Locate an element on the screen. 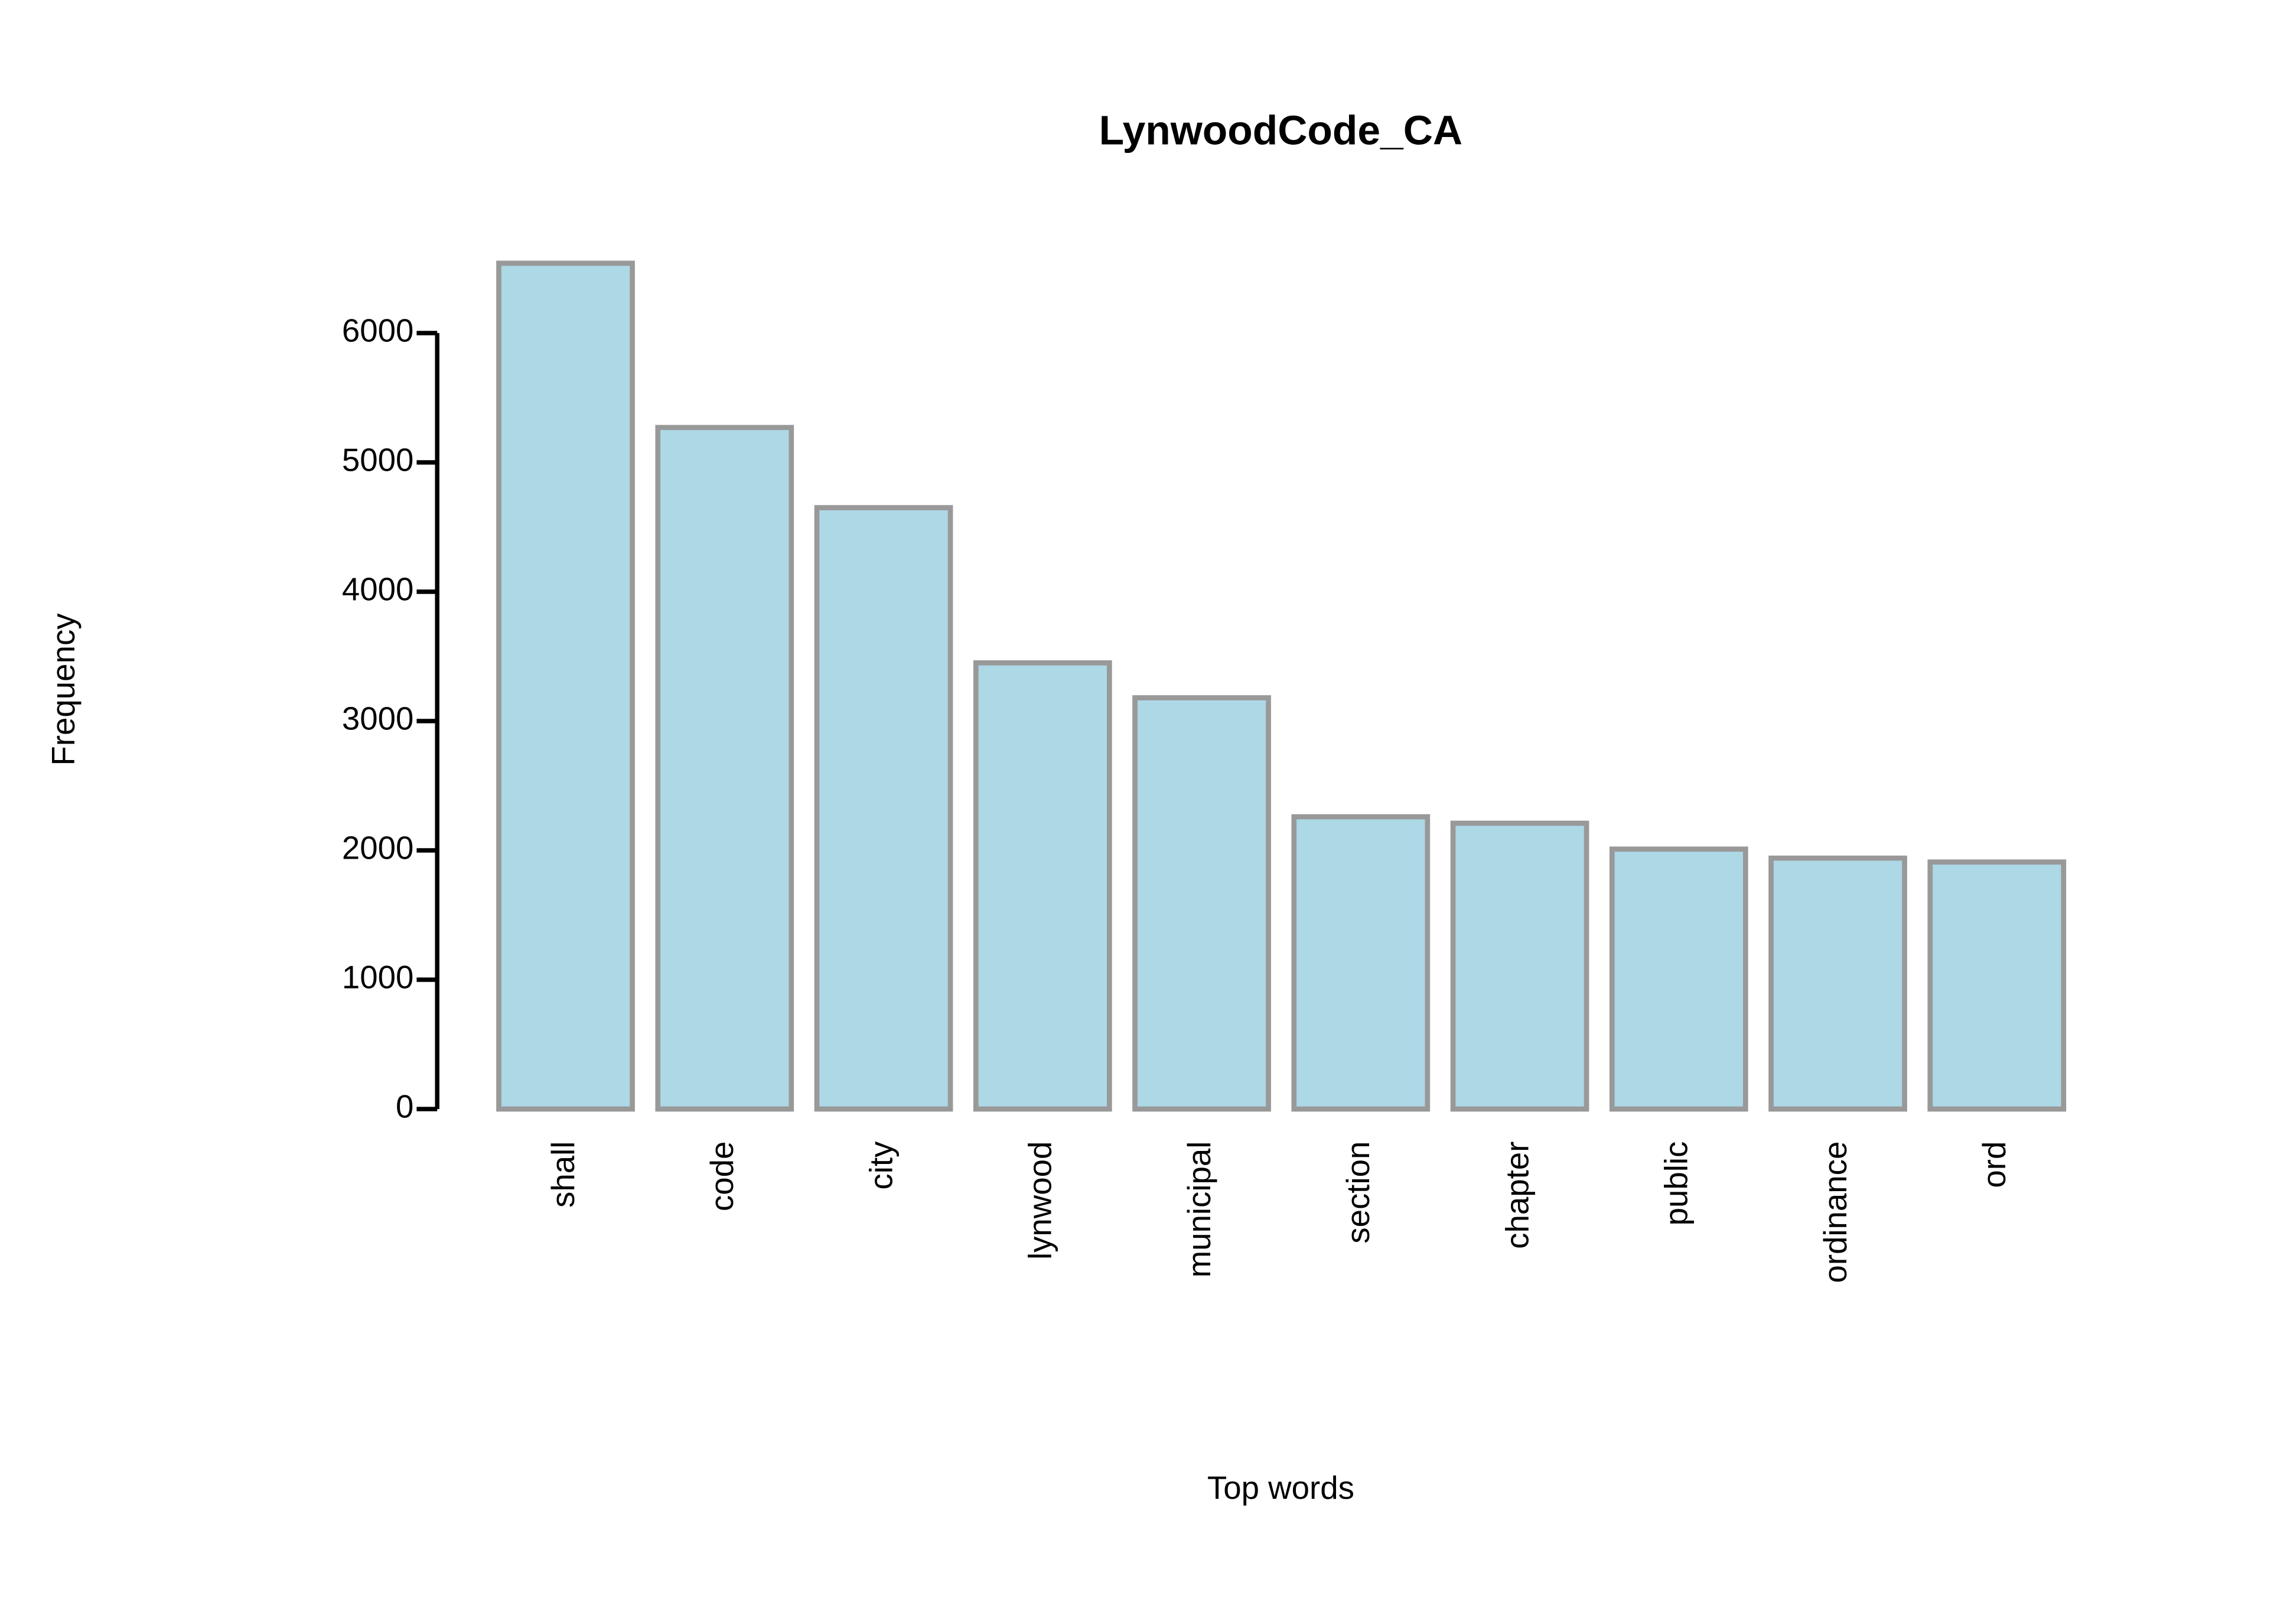 The height and width of the screenshot is (1624, 2274). x-tick-label: section is located at coordinates (1358, 1193).